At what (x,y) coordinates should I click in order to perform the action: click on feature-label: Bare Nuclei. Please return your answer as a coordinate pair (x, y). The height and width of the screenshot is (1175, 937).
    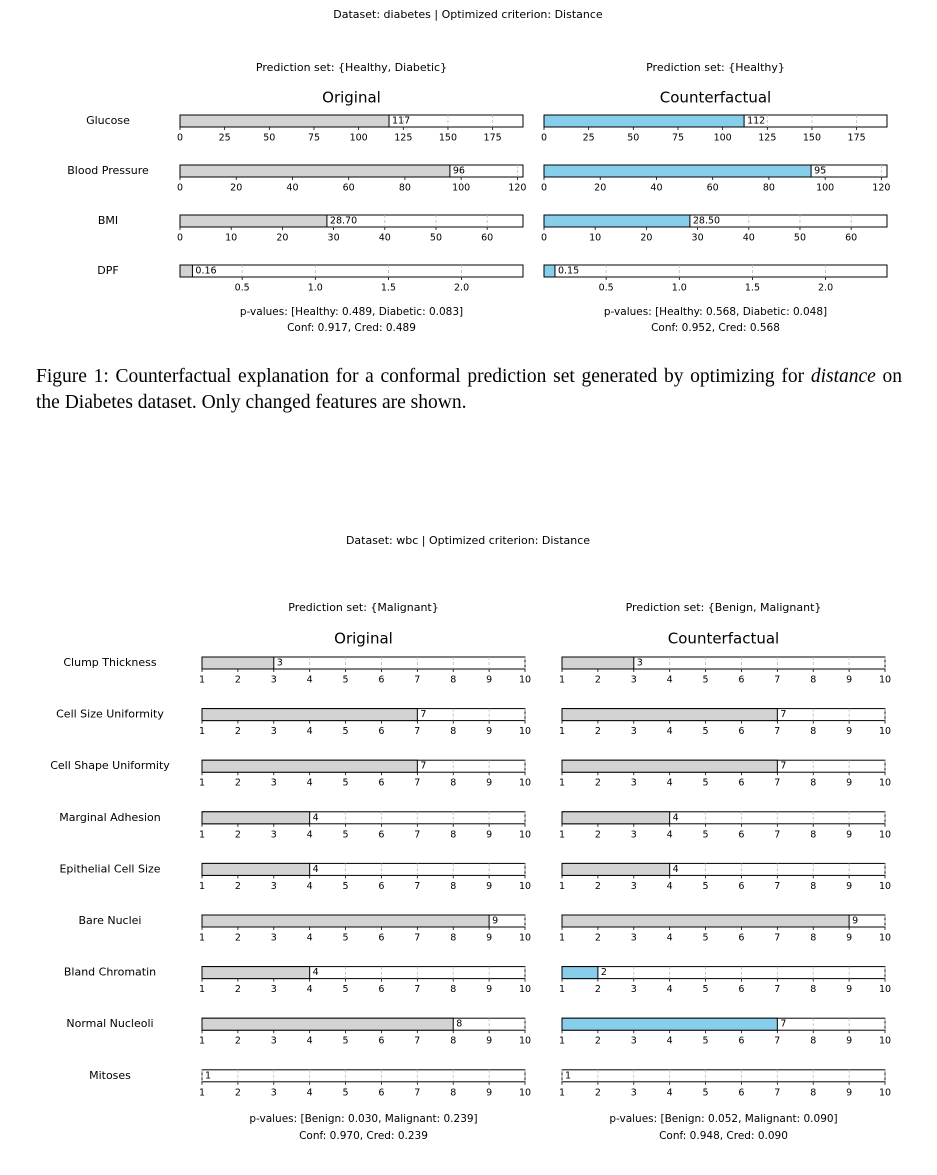
    Looking at the image, I should click on (110, 920).